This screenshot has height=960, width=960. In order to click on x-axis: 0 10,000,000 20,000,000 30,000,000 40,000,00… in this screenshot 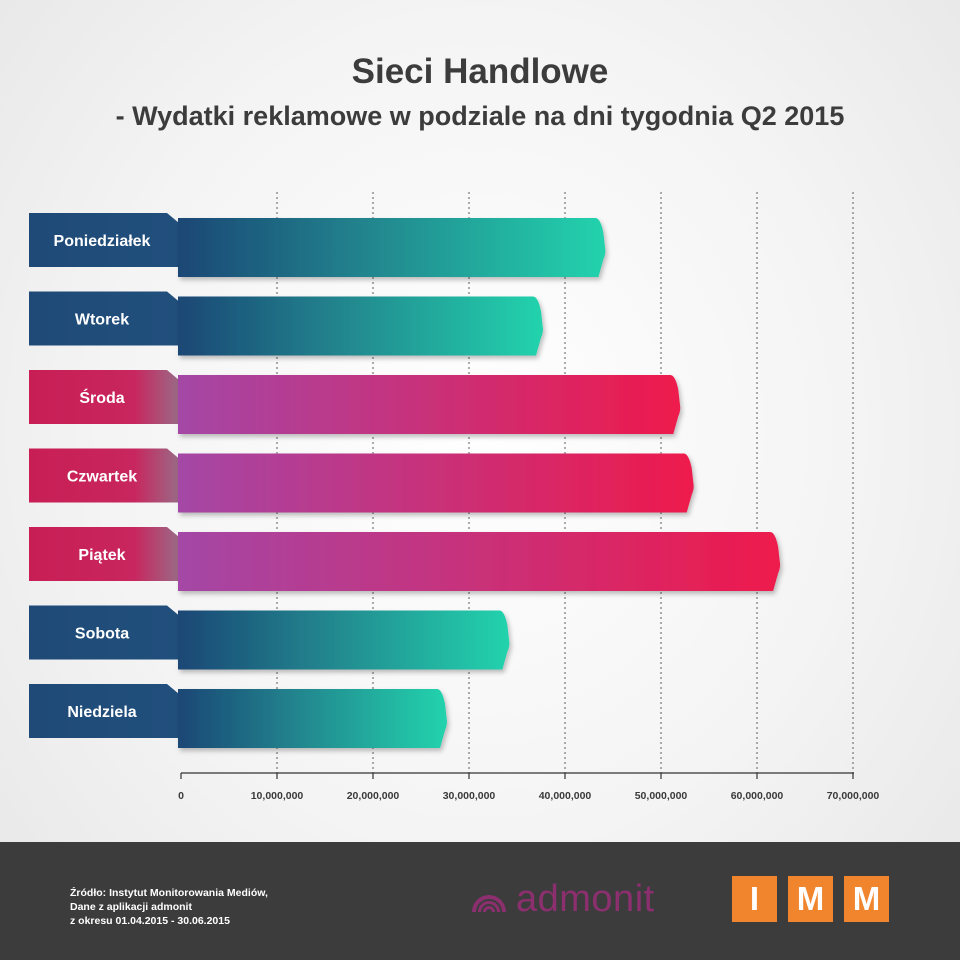, I will do `click(529, 787)`.